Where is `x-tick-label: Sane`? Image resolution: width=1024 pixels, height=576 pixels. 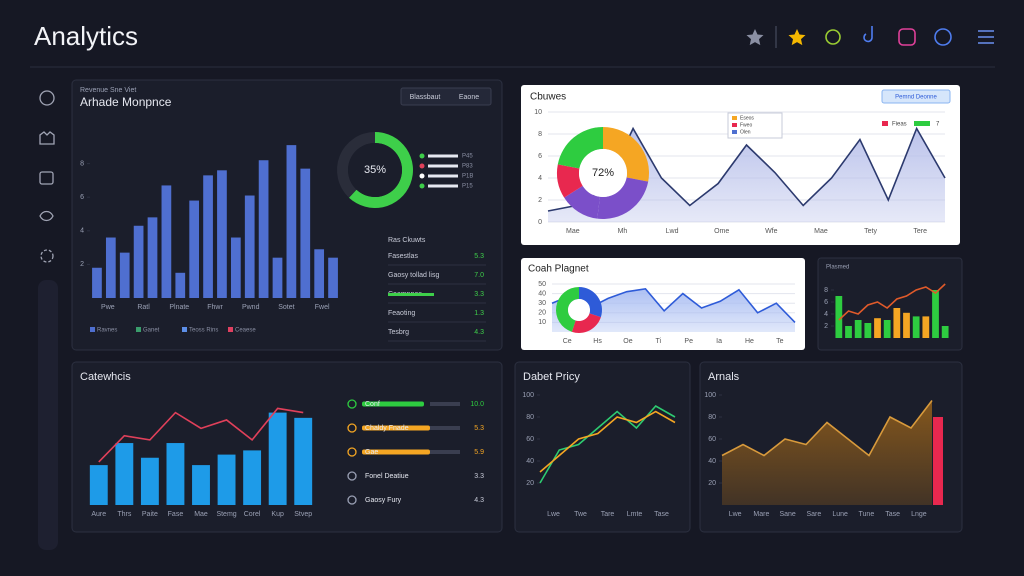
x-tick-label: Sane is located at coordinates (787, 514).